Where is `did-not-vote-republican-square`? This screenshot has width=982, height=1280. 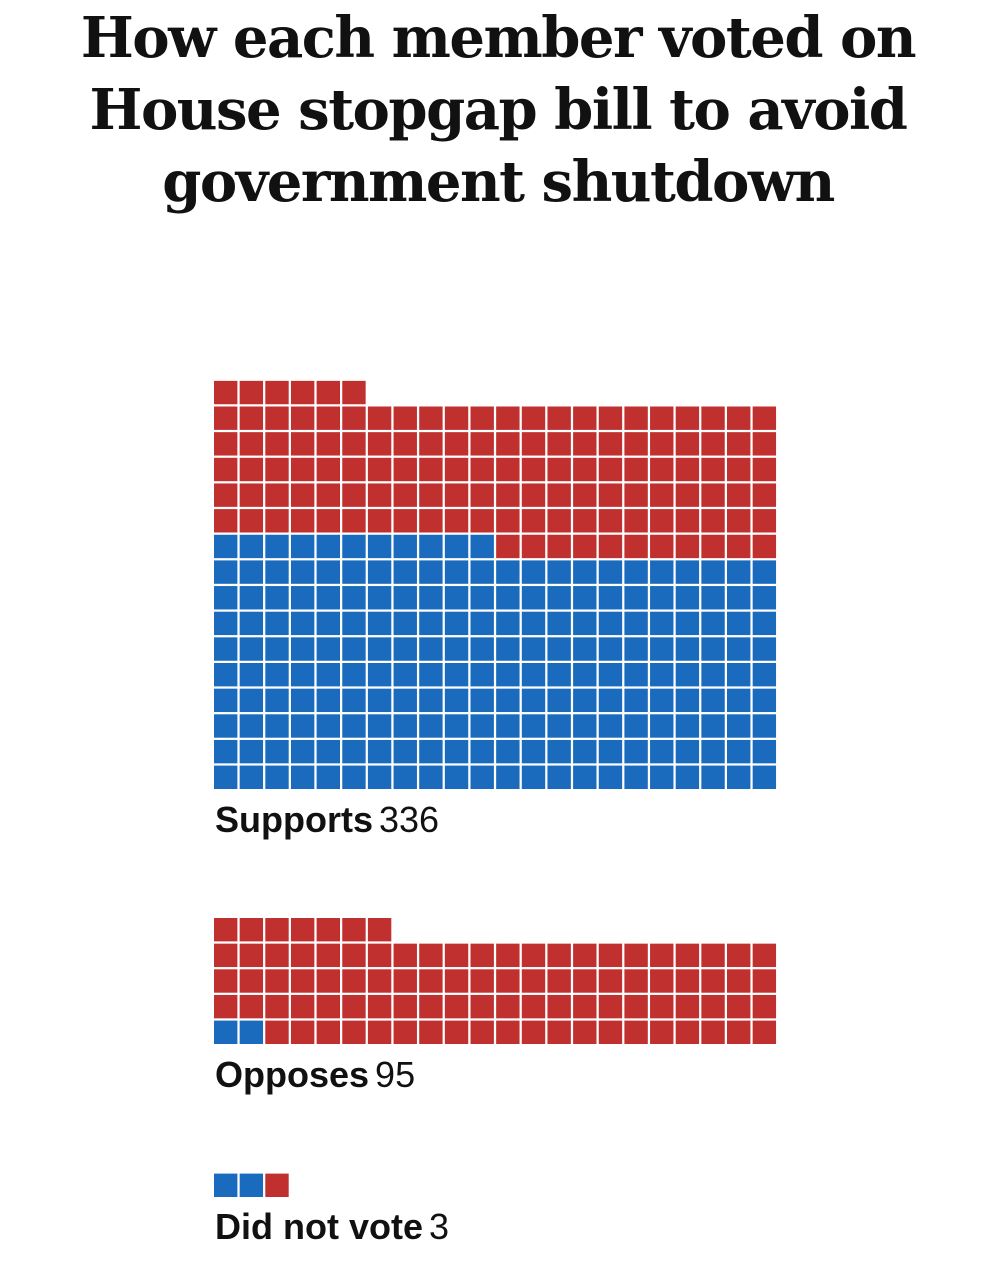 did-not-vote-republican-square is located at coordinates (277, 1185).